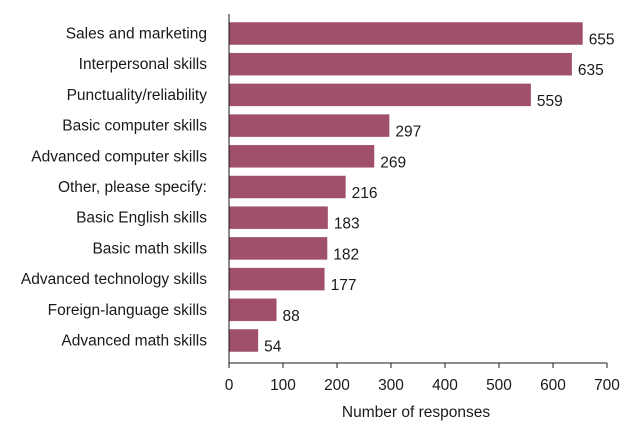 The height and width of the screenshot is (421, 626). I want to click on category-label: Advanced technology skills, so click(114, 279).